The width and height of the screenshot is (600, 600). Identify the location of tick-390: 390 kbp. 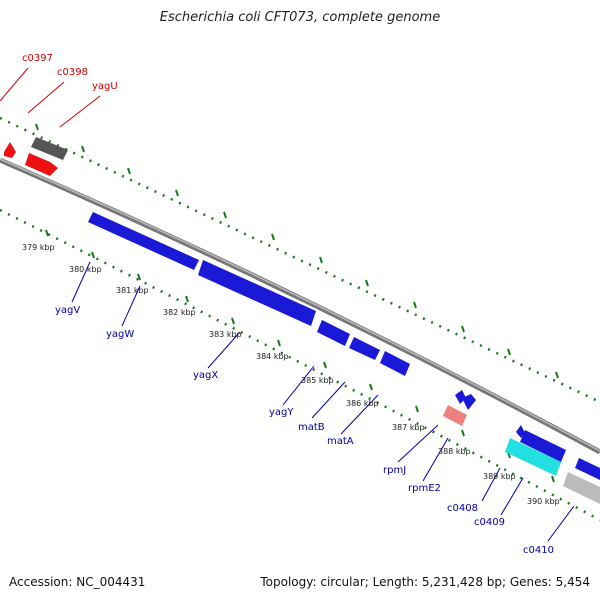
(543, 501).